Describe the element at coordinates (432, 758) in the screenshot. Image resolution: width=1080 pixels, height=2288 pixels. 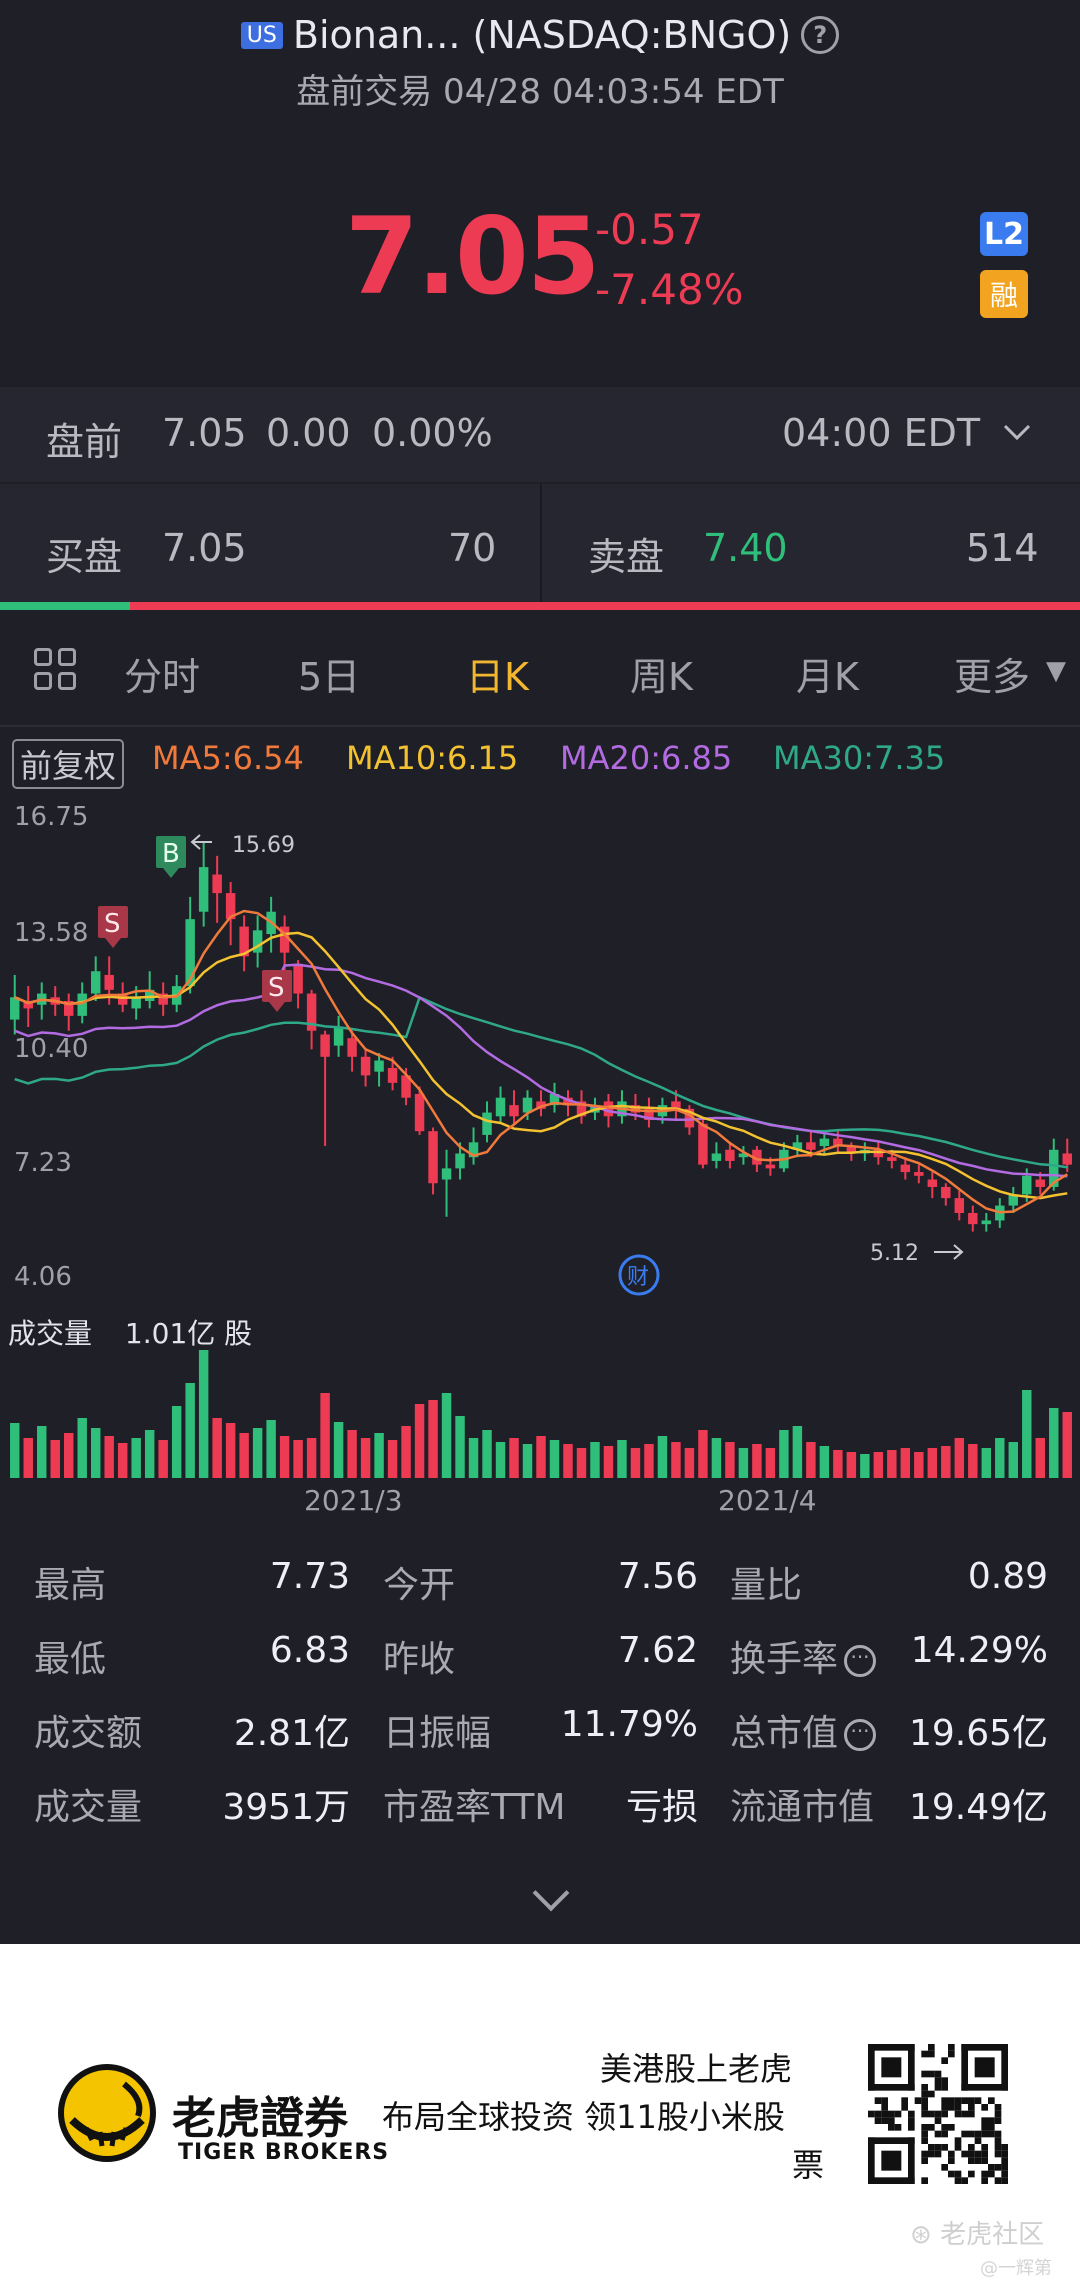
I see `ma10-label: MA10:6.15` at that location.